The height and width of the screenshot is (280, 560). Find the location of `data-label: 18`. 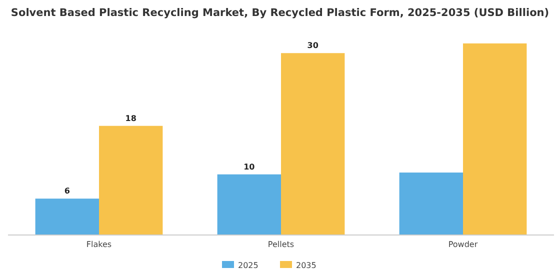

data-label: 18 is located at coordinates (131, 118).